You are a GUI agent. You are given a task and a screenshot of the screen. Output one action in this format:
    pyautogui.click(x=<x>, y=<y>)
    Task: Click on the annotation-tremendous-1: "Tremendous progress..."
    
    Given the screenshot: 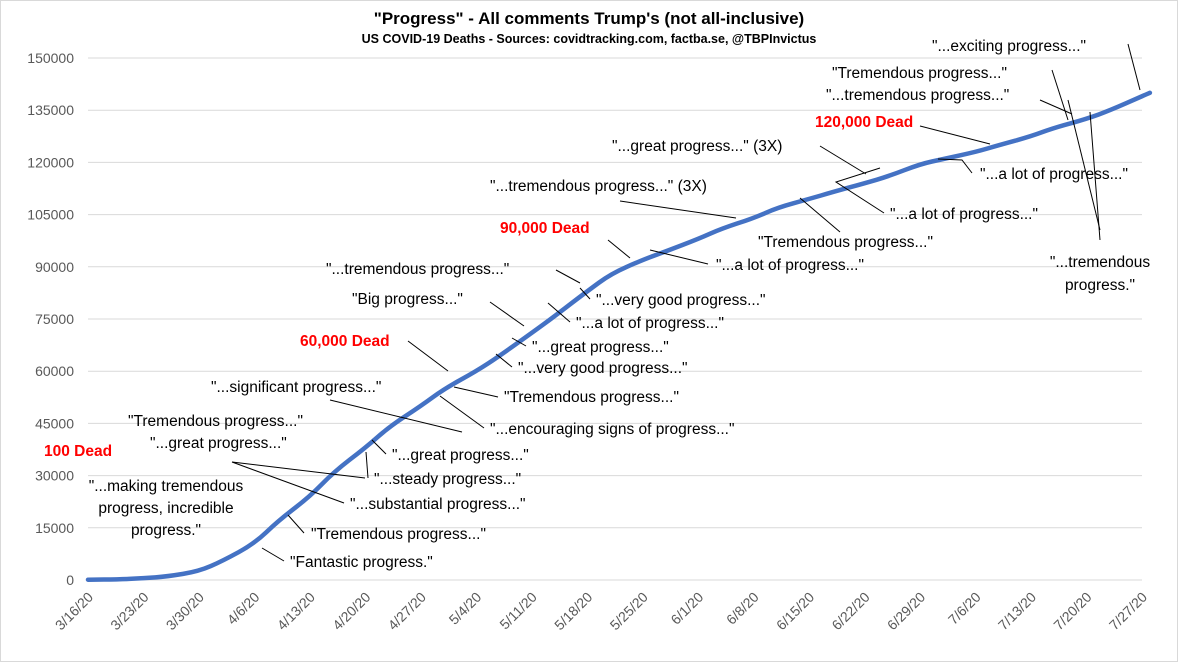 What is the action you would take?
    pyautogui.click(x=386, y=528)
    